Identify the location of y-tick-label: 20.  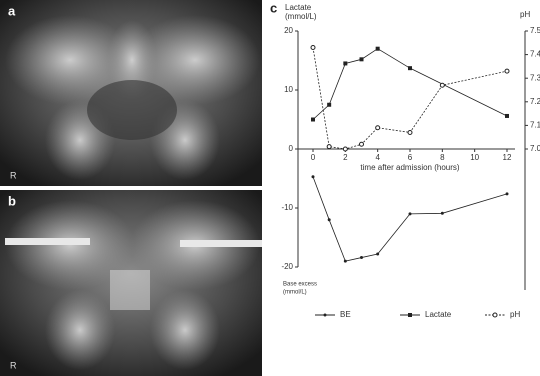
(288, 30).